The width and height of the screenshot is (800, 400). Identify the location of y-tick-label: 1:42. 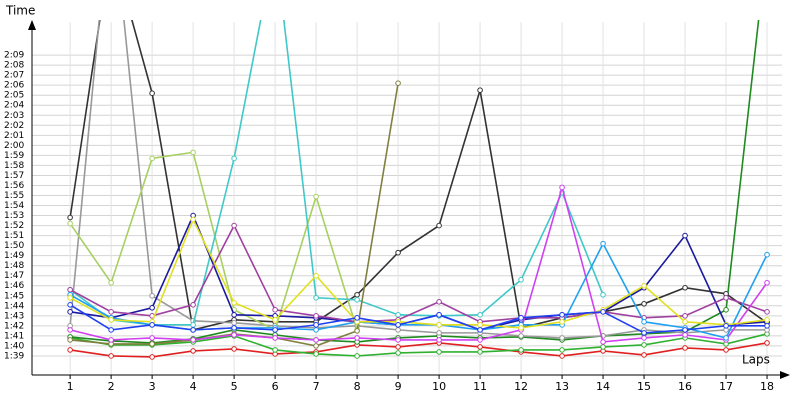
(14, 326).